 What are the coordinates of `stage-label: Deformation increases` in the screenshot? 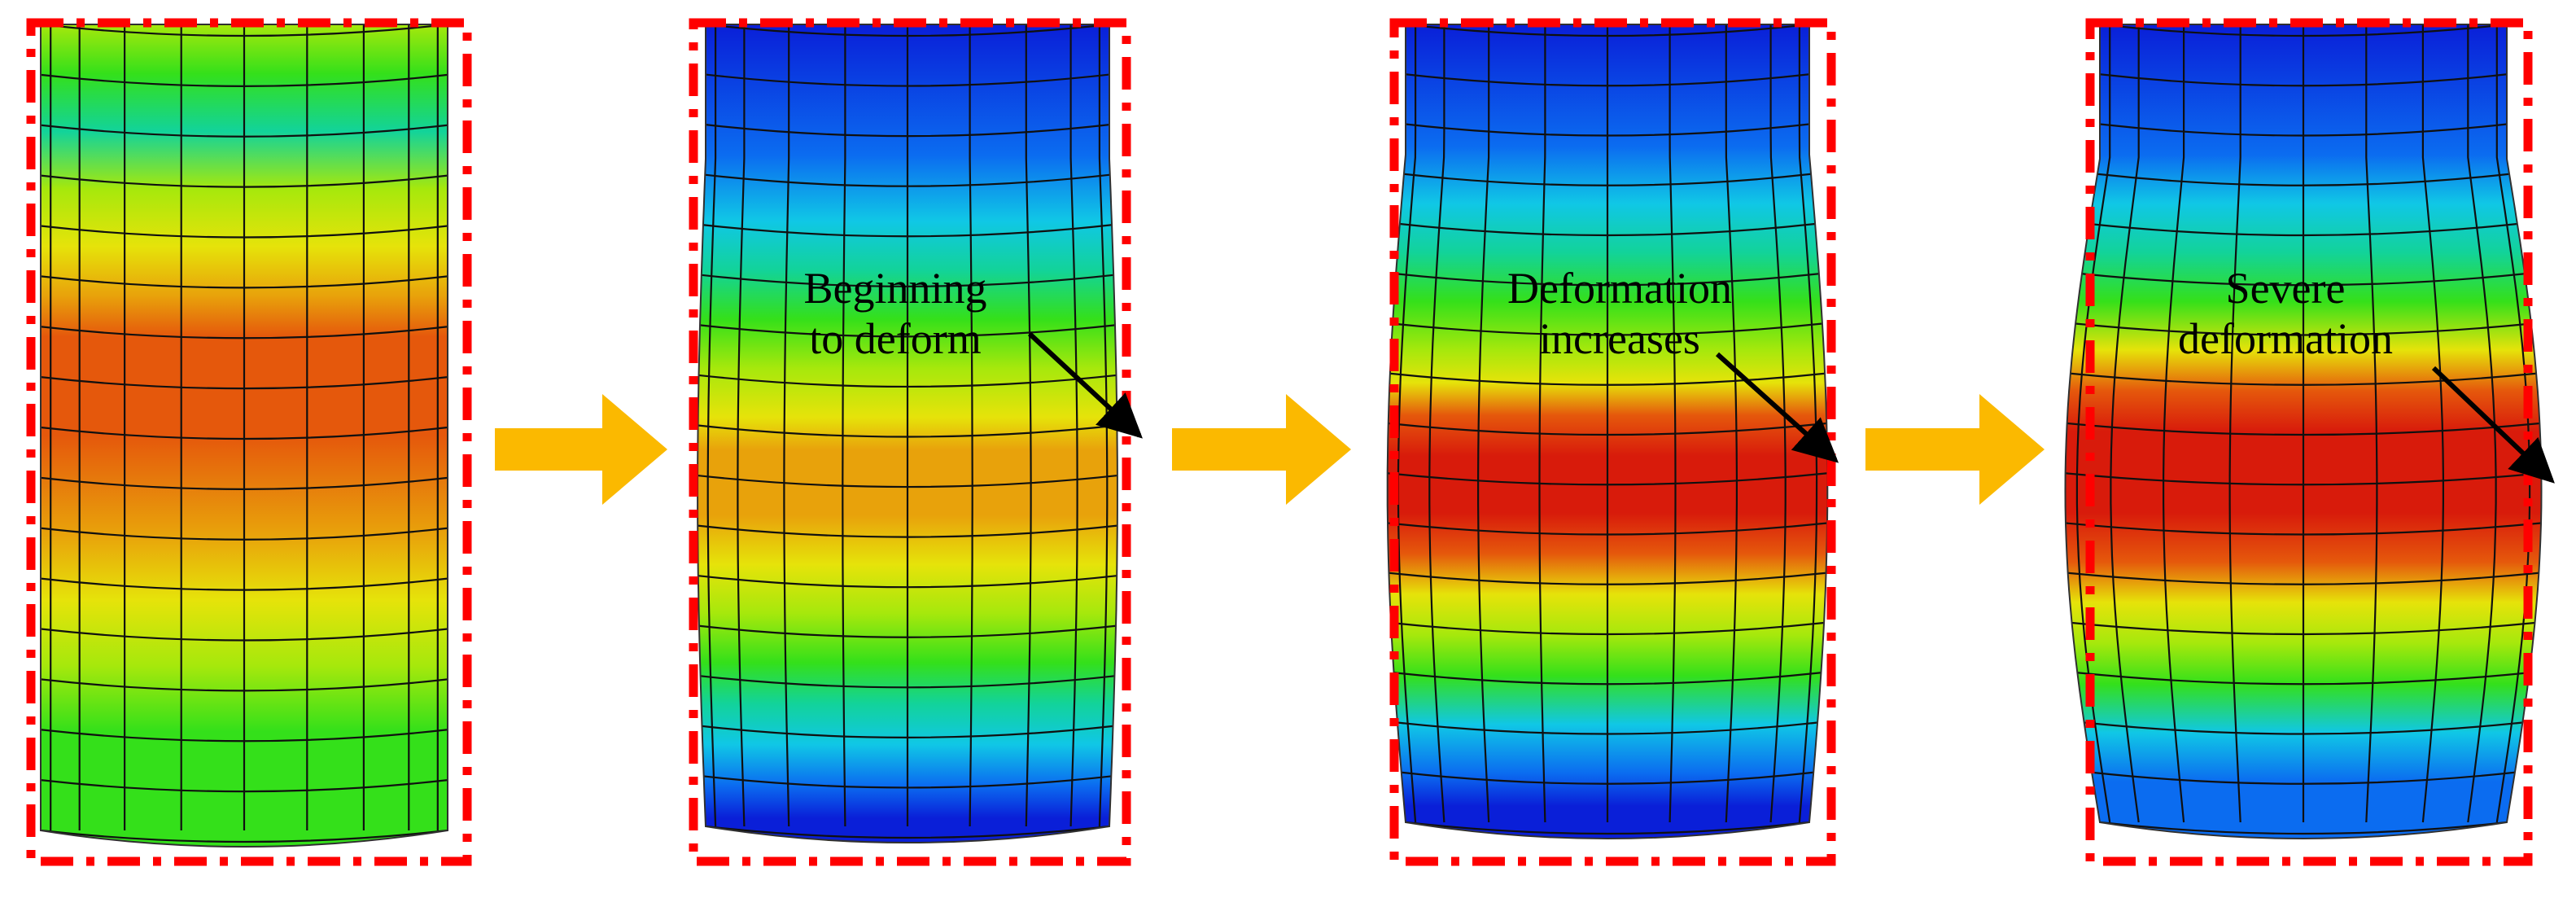 It's located at (1619, 313).